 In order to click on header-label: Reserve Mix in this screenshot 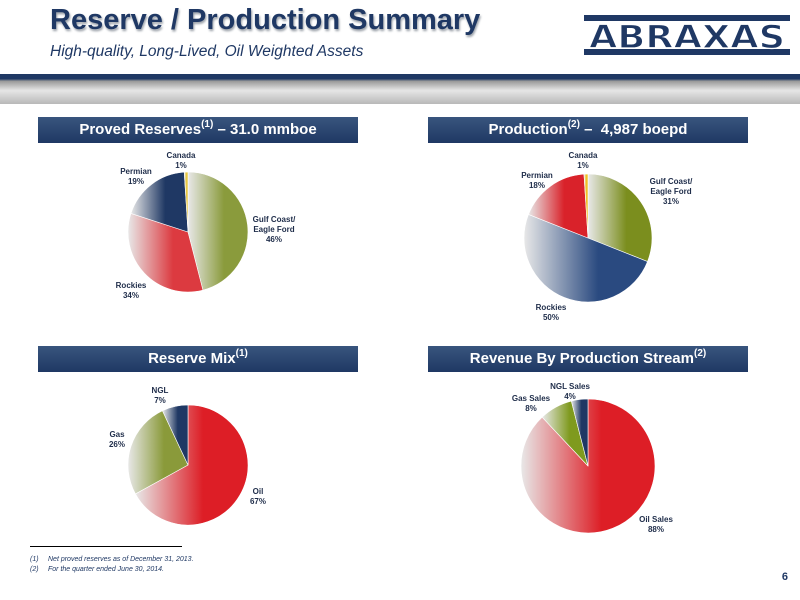, I will do `click(192, 358)`.